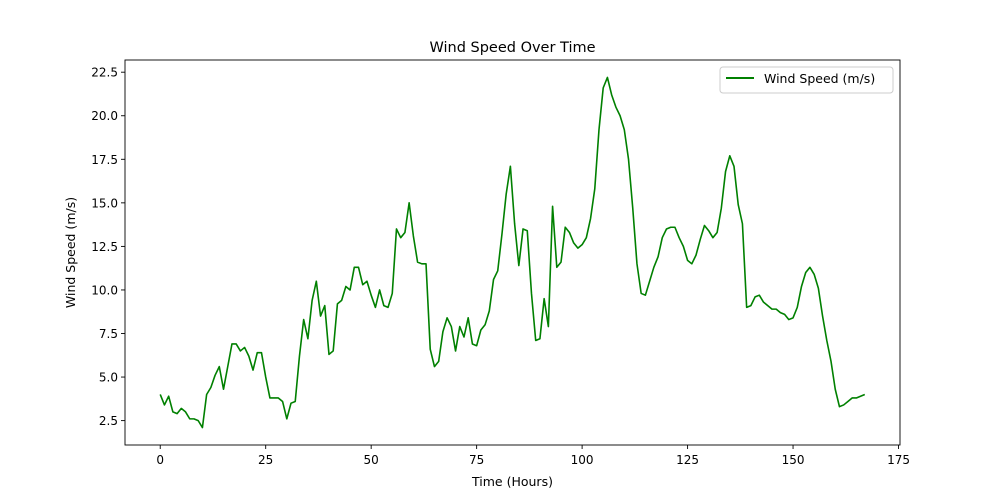 The height and width of the screenshot is (504, 1000). I want to click on y-tick-label: 2.5, so click(108, 421).